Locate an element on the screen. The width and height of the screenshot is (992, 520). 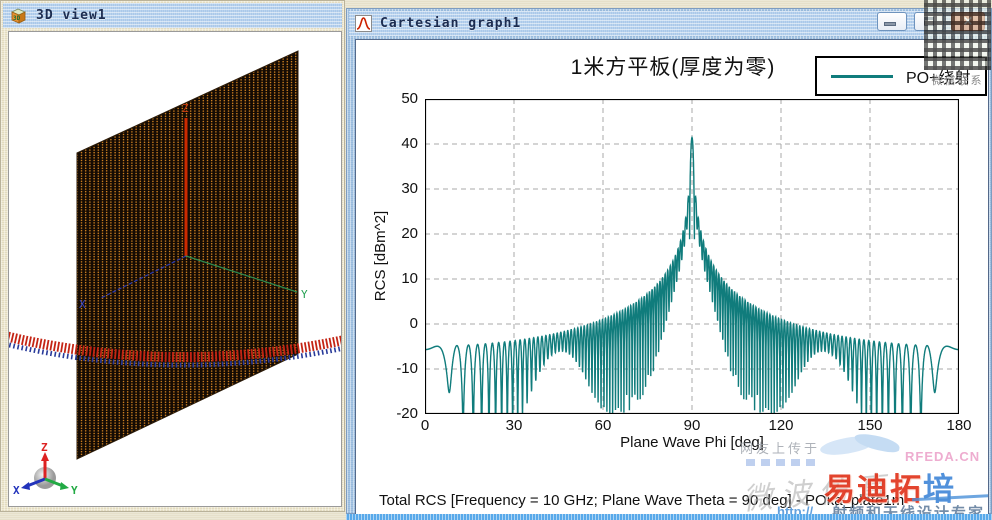
farfield-arc-blue is located at coordinates (175, 355).